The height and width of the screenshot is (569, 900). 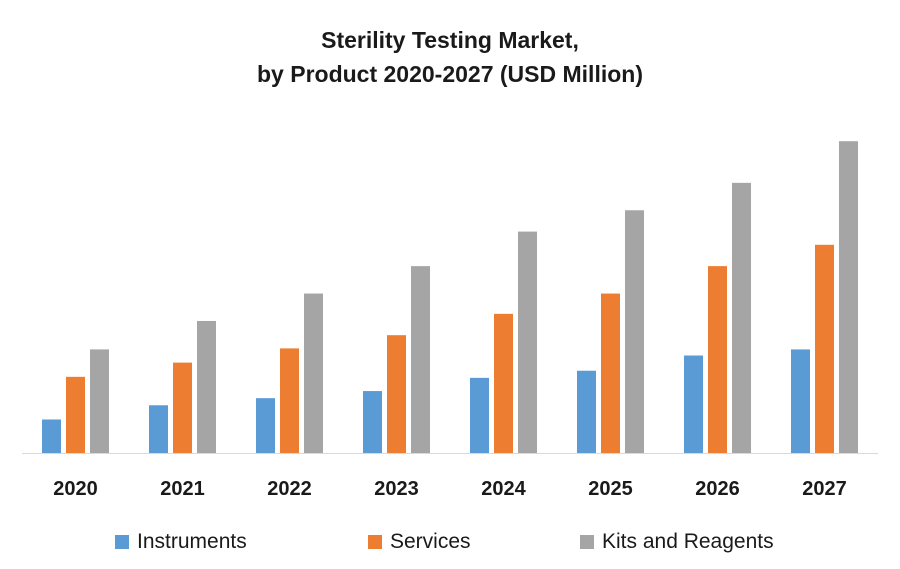 I want to click on bar-services-2021, so click(x=182, y=407).